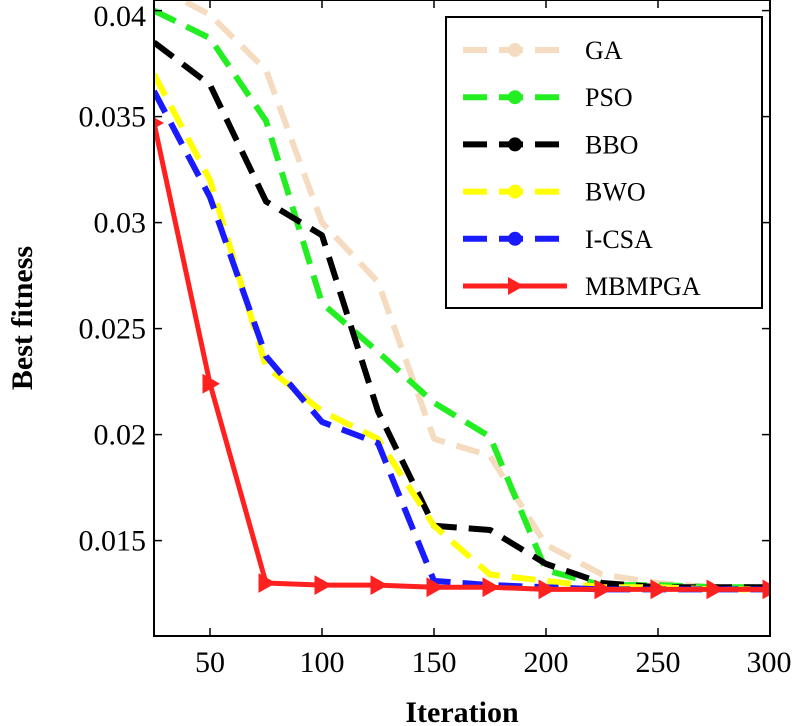 This screenshot has width=801, height=726. Describe the element at coordinates (611, 144) in the screenshot. I see `legend-label-bbo: BBO` at that location.